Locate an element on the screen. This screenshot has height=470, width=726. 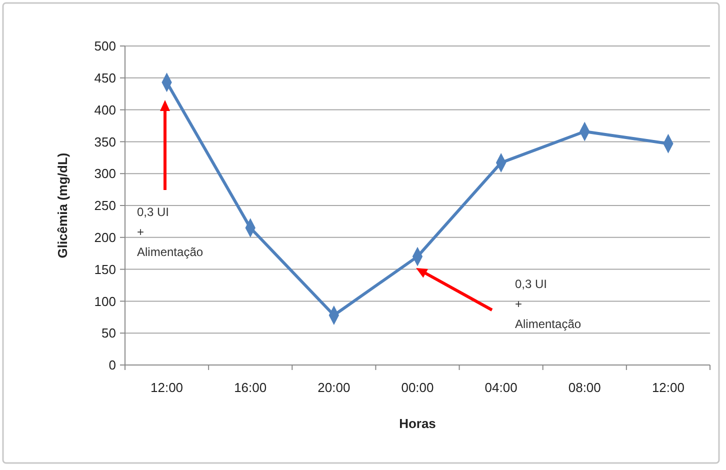
y-tick-label: 450 is located at coordinates (105, 78).